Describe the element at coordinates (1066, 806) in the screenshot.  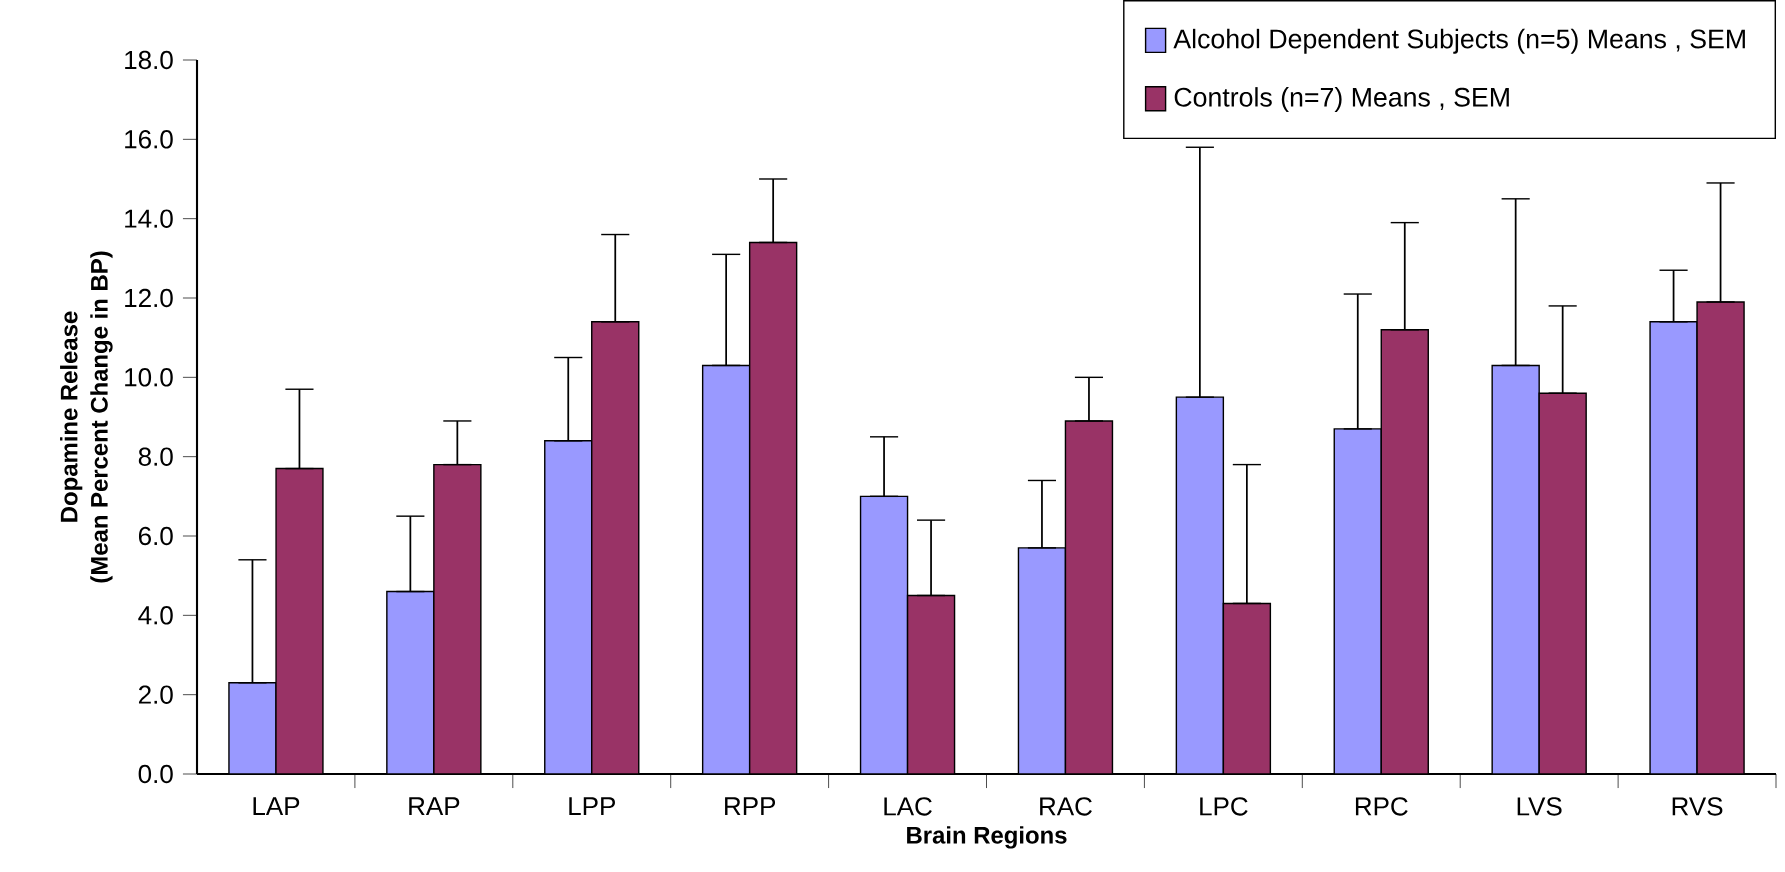
I see `x-tick-label: RAC` at that location.